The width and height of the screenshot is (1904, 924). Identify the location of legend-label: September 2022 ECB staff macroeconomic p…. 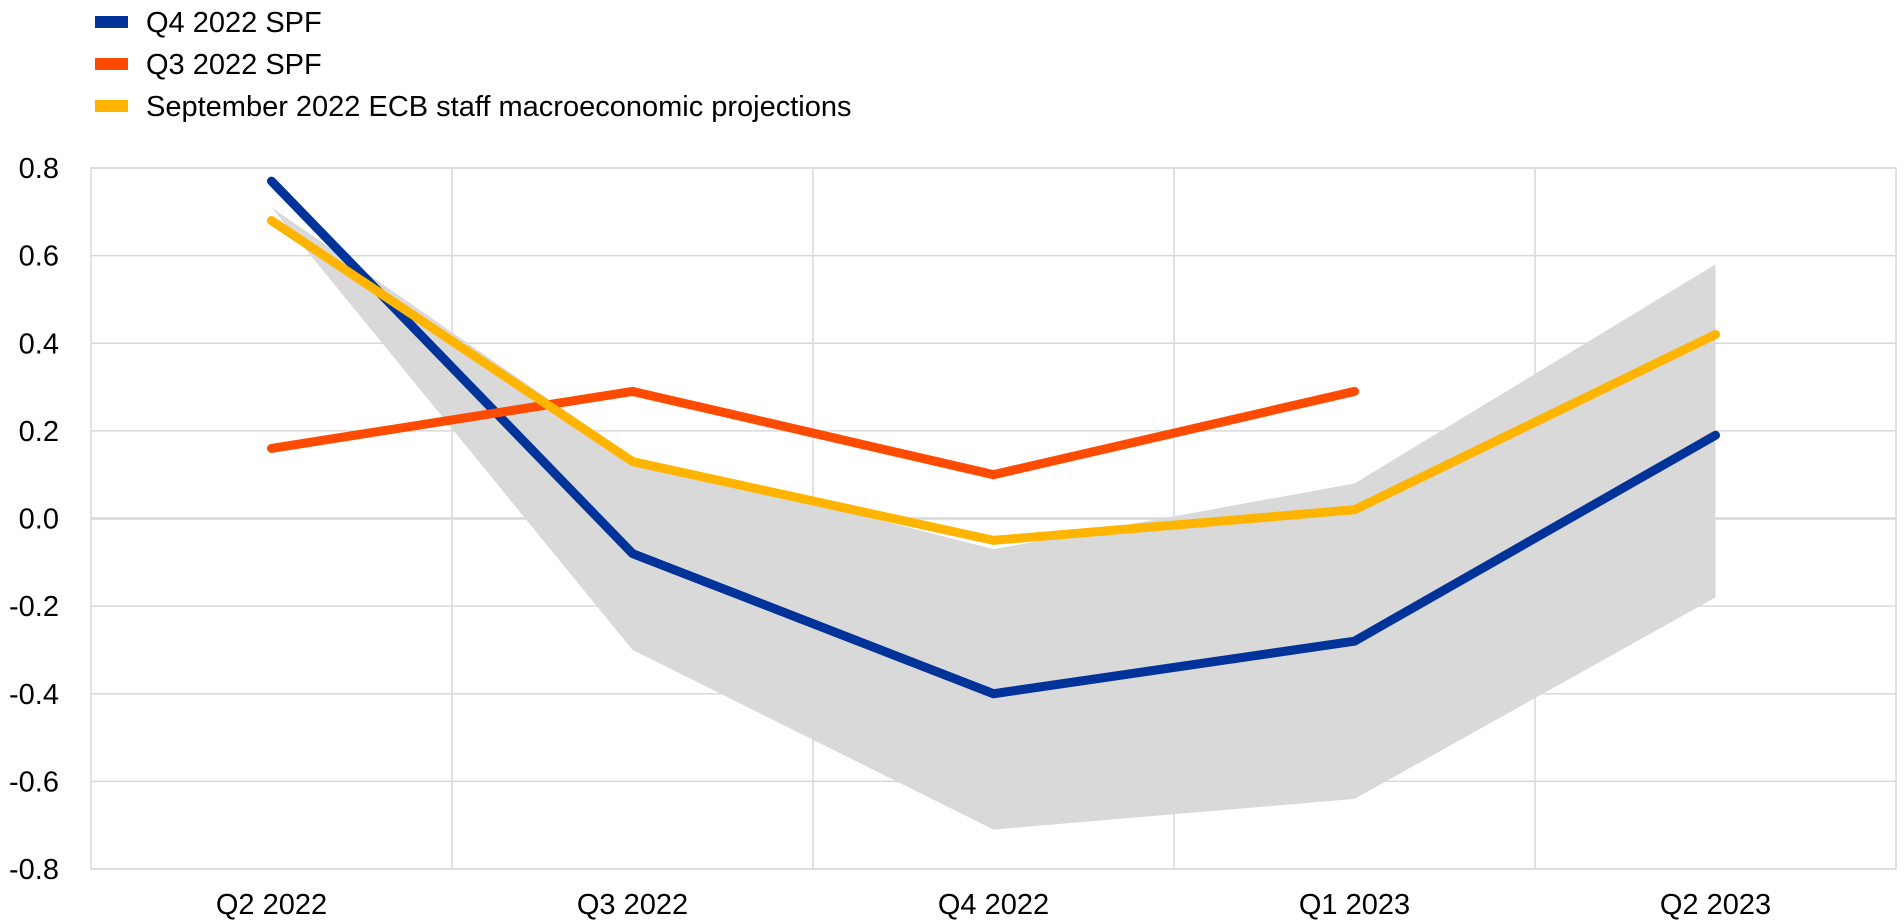
(499, 107).